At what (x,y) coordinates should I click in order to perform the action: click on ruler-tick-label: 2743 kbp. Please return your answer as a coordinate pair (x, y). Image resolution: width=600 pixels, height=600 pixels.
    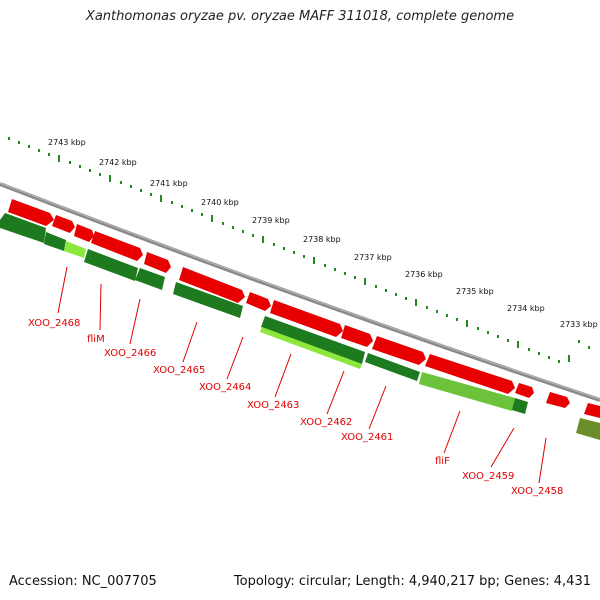
    Looking at the image, I should click on (67, 142).